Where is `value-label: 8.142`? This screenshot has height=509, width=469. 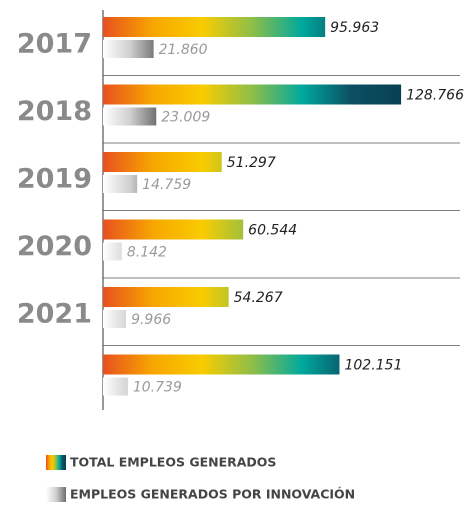
value-label: 8.142 is located at coordinates (147, 253).